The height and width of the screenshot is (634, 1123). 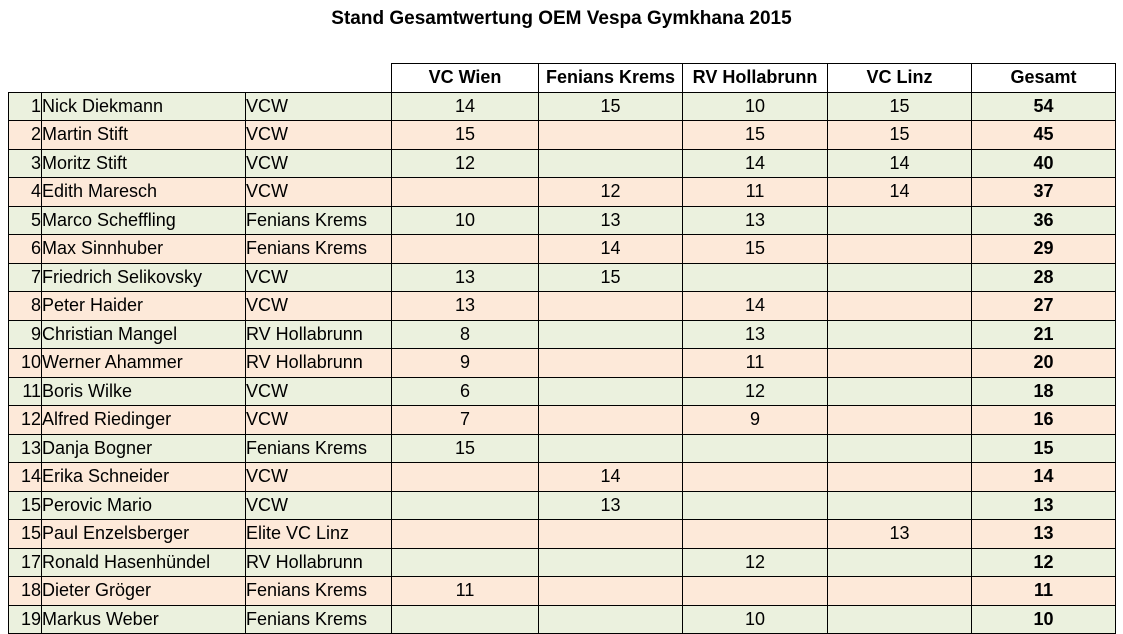 What do you see at coordinates (25, 448) in the screenshot?
I see `rank-cell: 13` at bounding box center [25, 448].